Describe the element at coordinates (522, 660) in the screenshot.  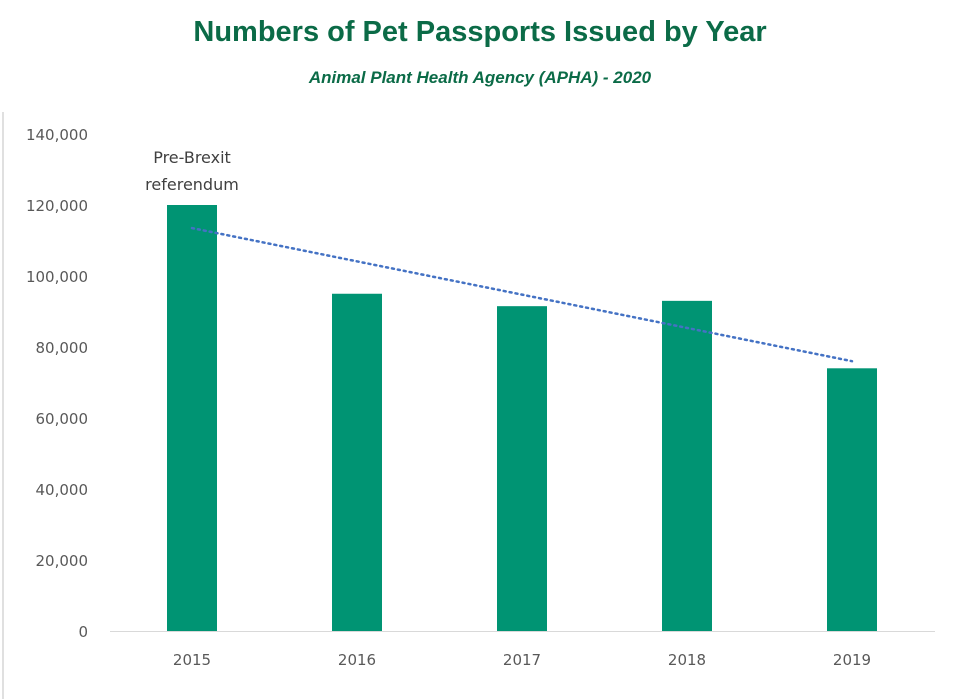
I see `x-tick-label: 2017` at that location.